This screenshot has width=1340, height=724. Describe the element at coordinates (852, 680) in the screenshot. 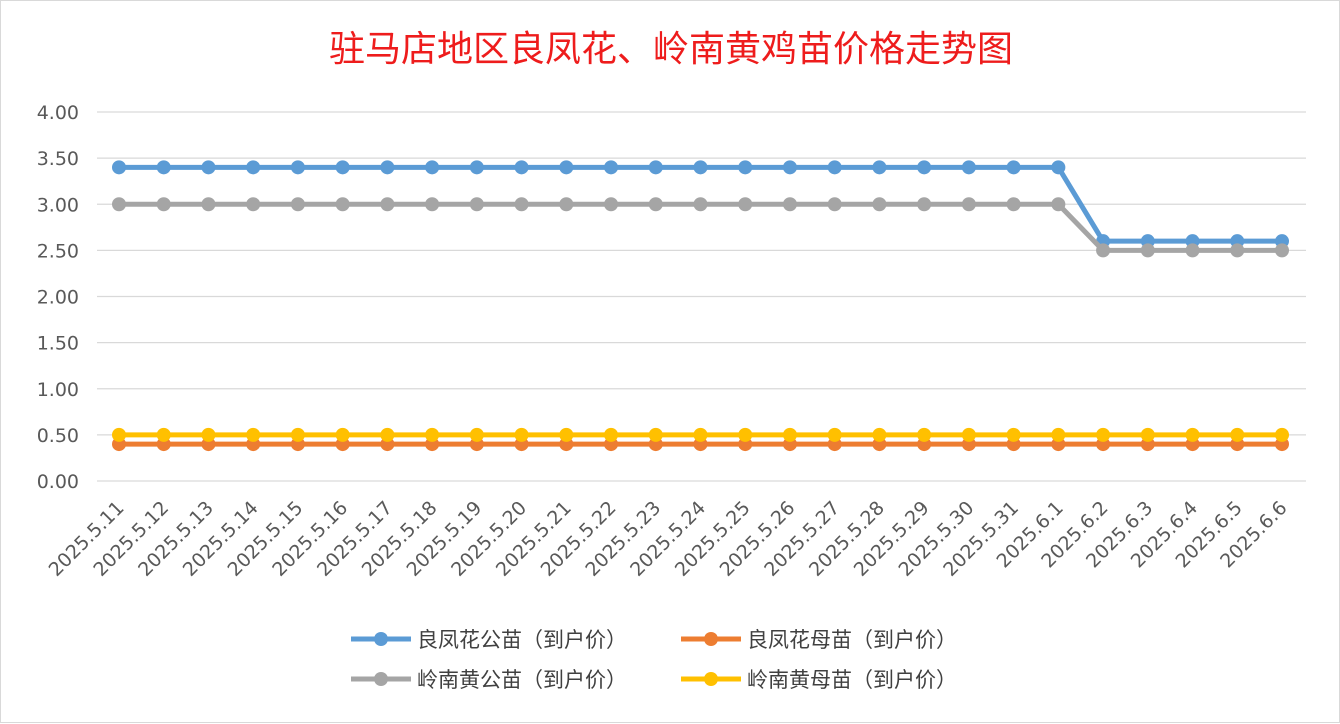

I see `legend-label: 岭南黄母苗（到户价）` at that location.